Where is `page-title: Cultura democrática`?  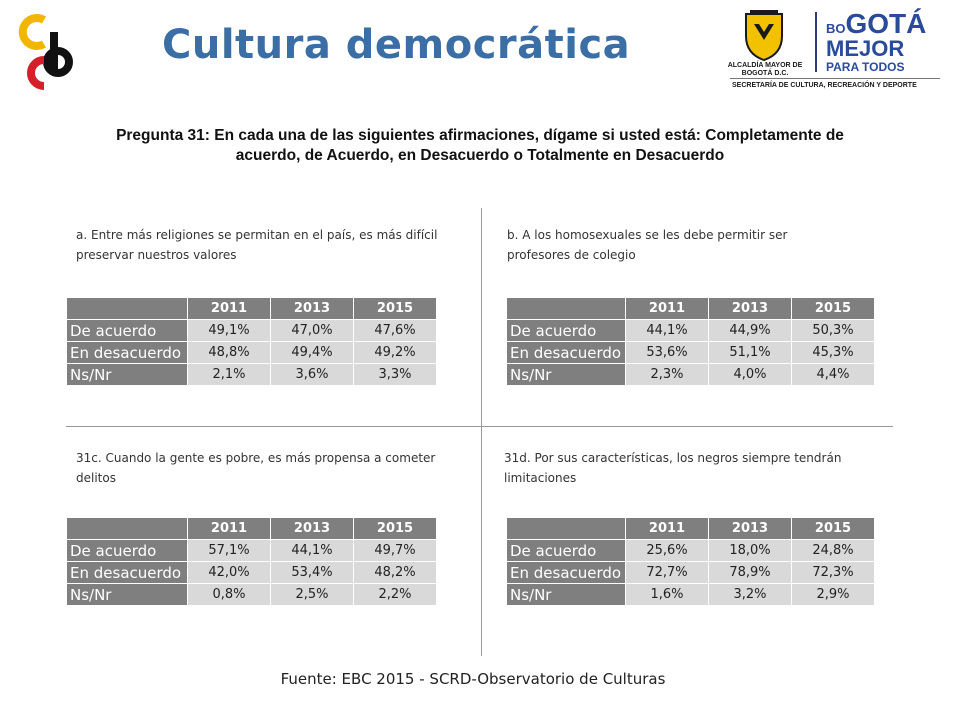 page-title: Cultura democrática is located at coordinates (396, 45).